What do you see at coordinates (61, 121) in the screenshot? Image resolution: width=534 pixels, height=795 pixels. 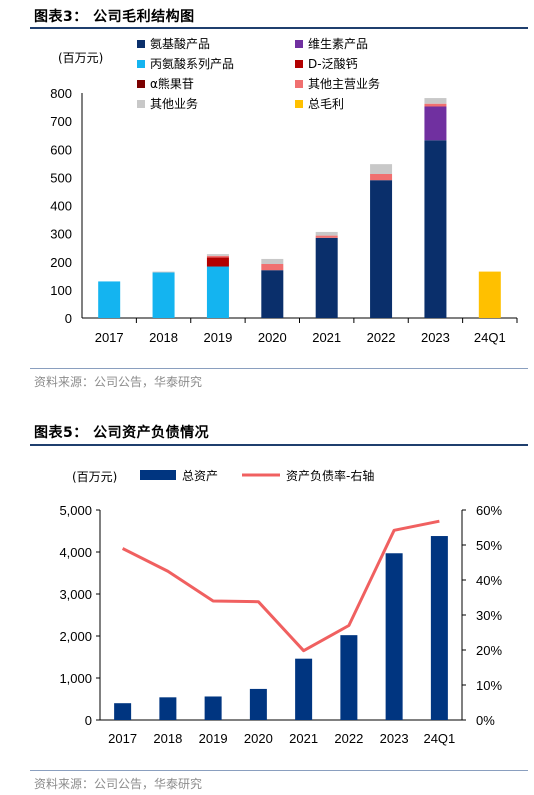 I see `y-tick-label: 700` at bounding box center [61, 121].